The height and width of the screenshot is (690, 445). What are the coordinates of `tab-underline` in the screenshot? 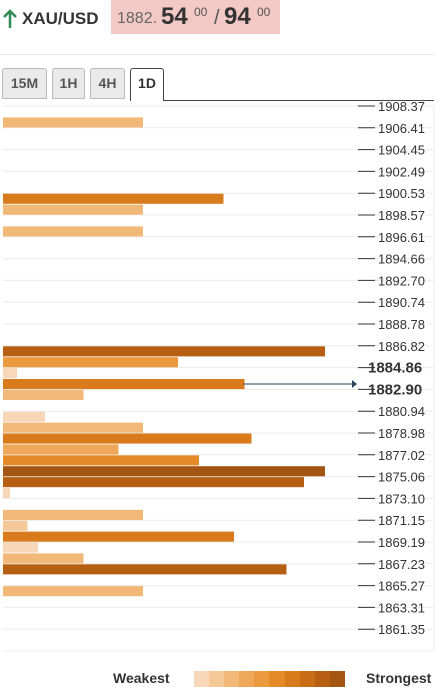 It's located at (298, 100).